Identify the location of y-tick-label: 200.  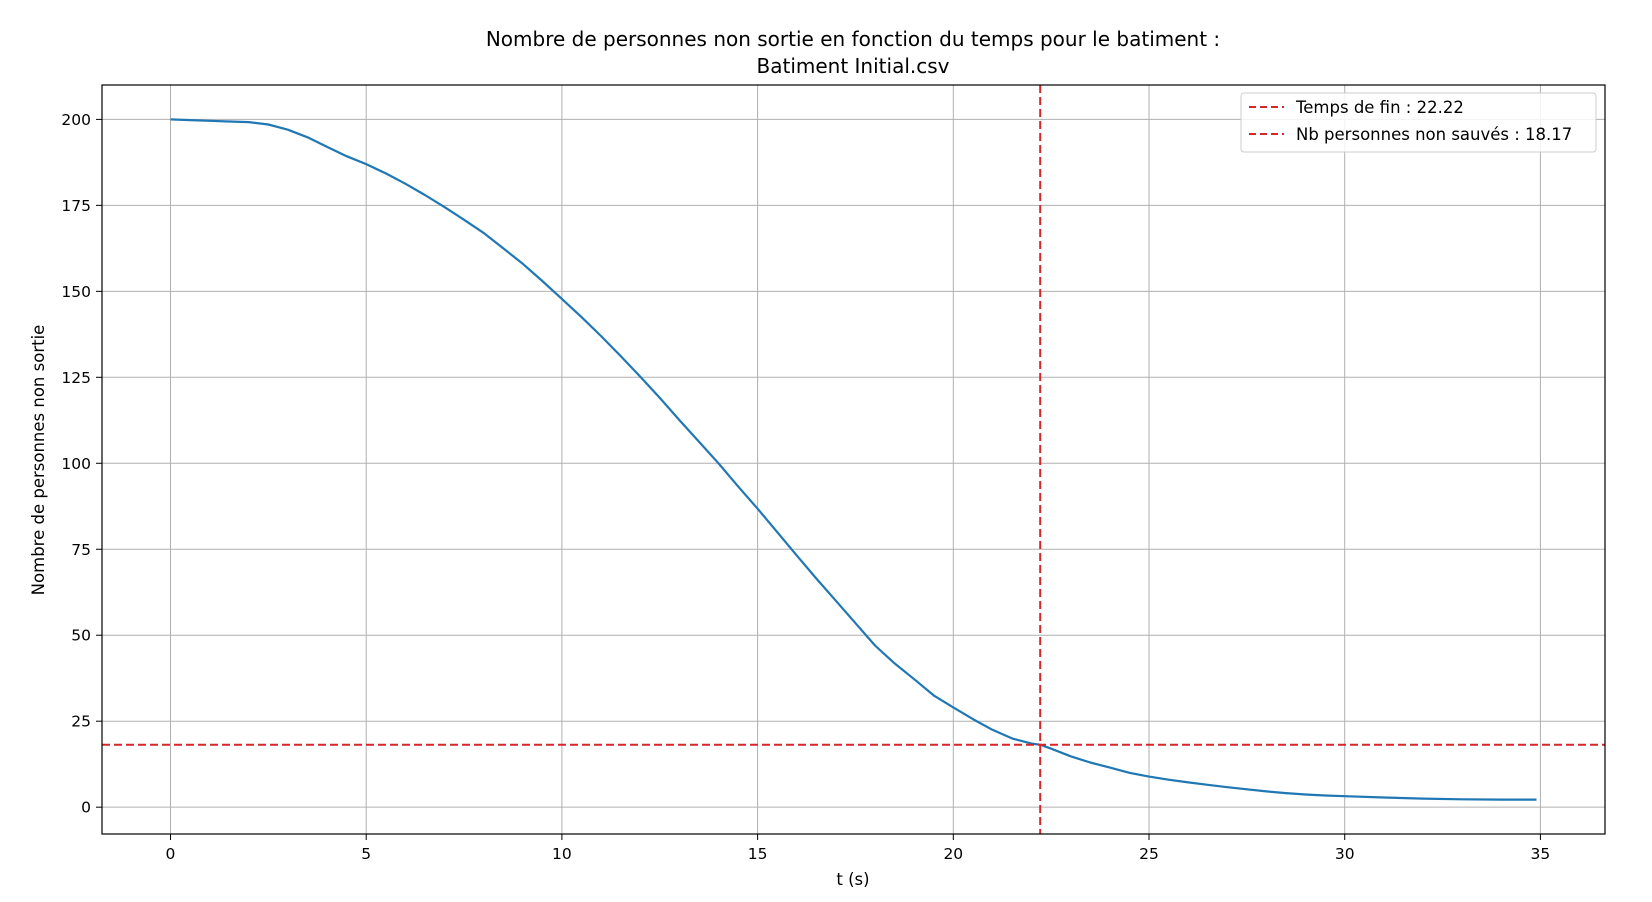
(76, 120).